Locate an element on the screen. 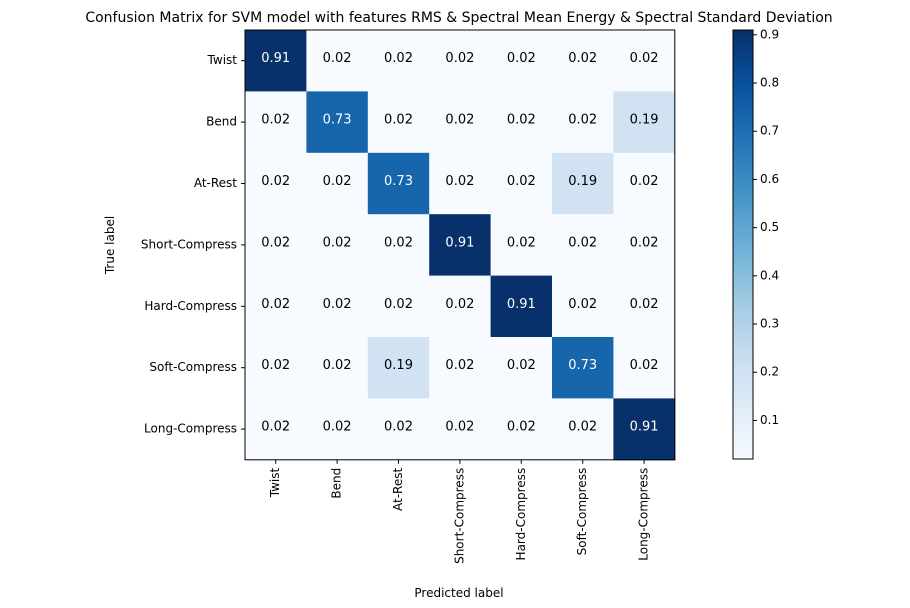 The image size is (910, 608). colorbar-ticks: 0.1 0.2 0.3 0.4 0.5 0.6 0.7 0.8 0.9 is located at coordinates (766, 227).